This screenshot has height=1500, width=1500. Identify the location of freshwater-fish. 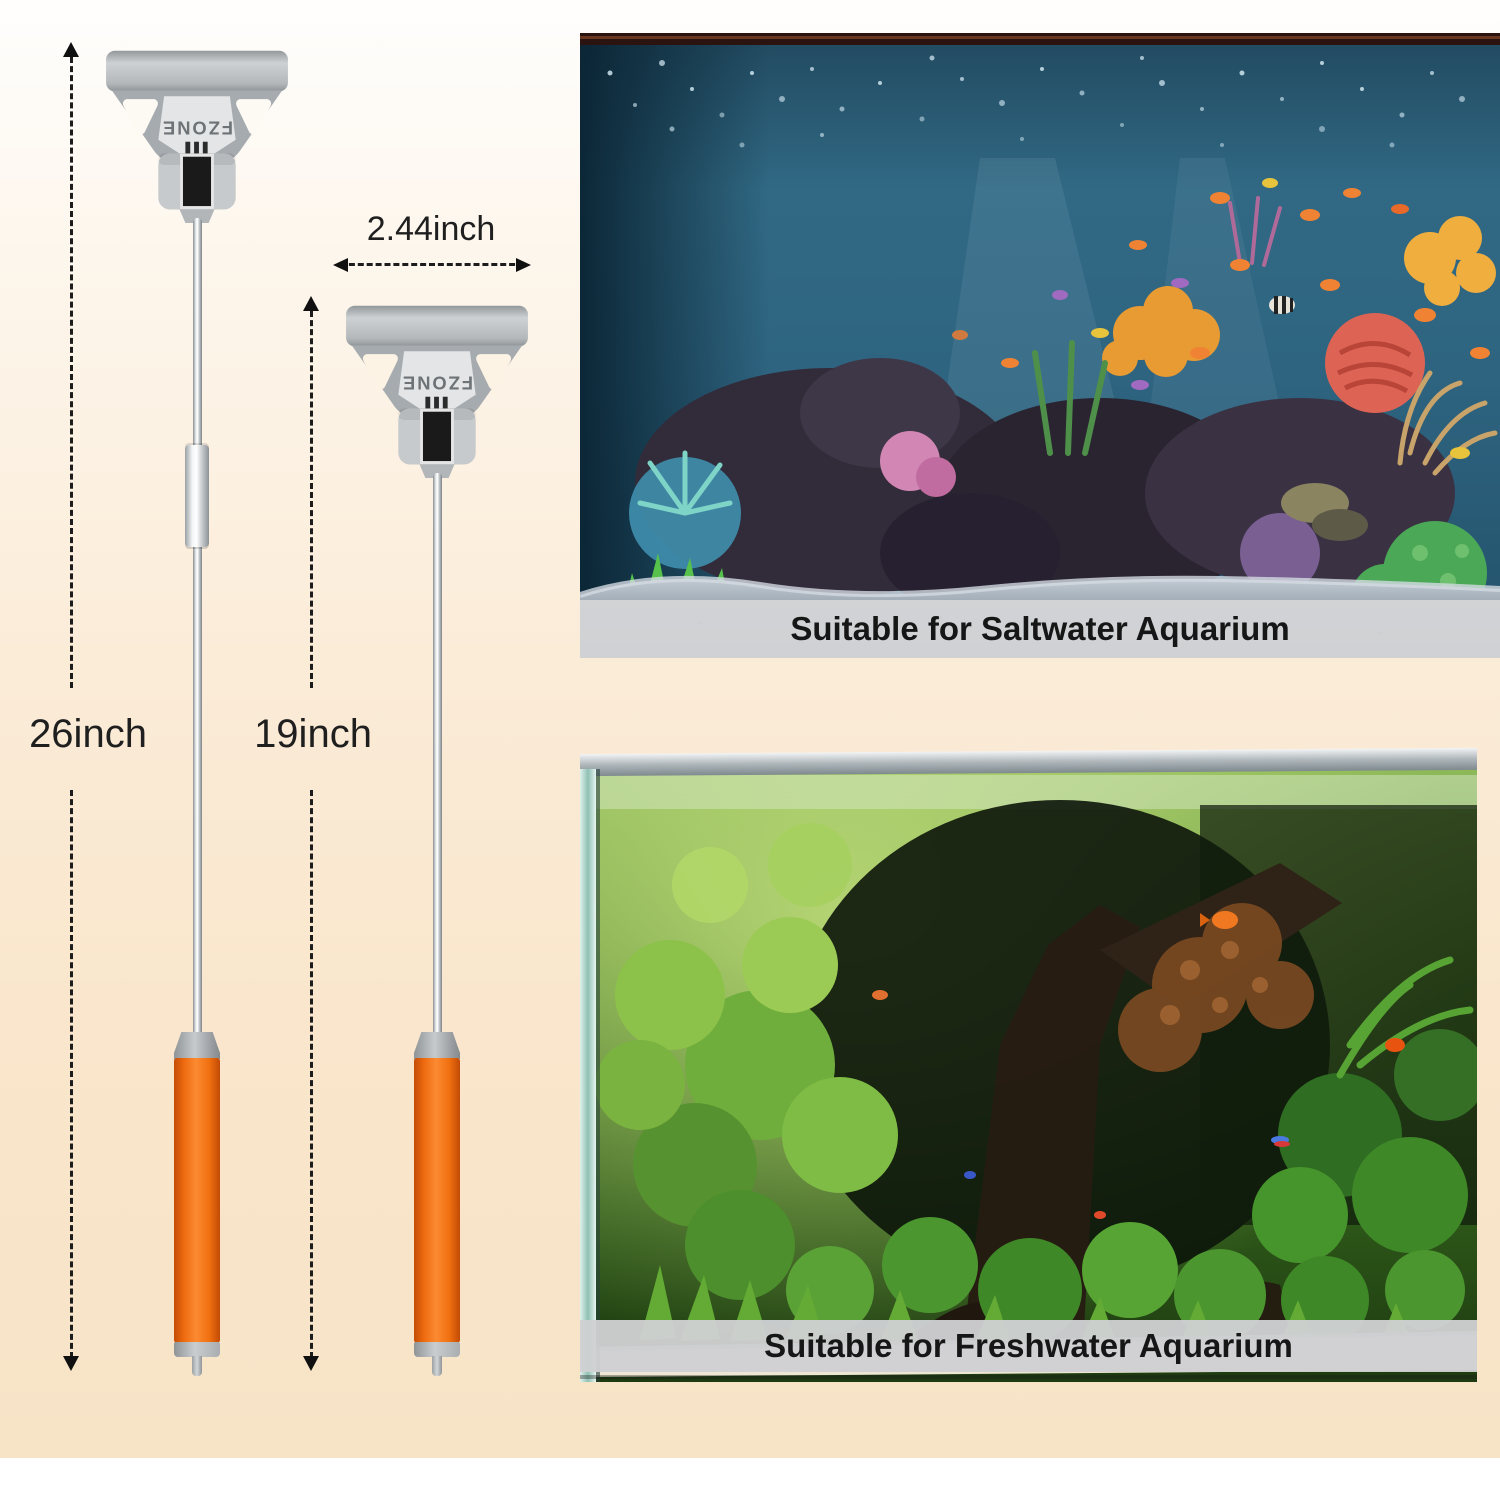
(1138, 1065).